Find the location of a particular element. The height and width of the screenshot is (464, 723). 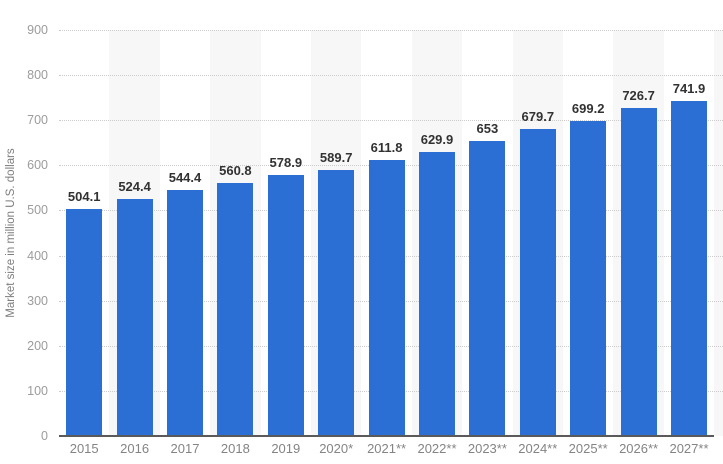

x-tick-label: 2016 is located at coordinates (135, 448).